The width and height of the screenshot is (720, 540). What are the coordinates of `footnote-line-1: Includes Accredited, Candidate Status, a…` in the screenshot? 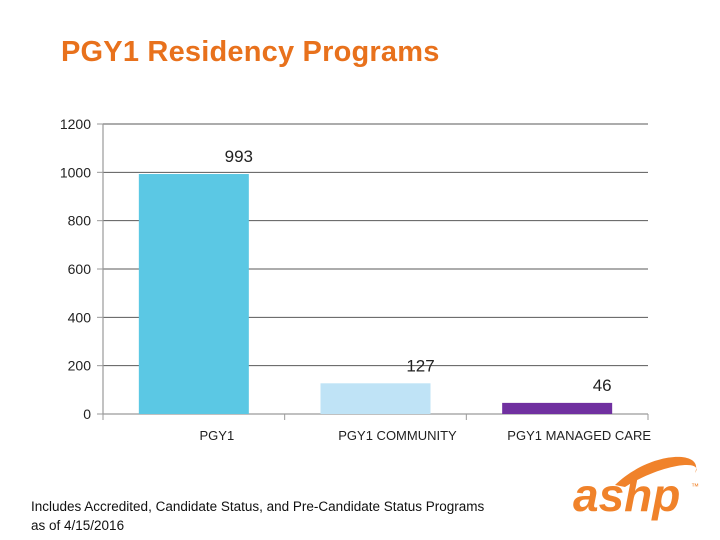 It's located at (258, 506).